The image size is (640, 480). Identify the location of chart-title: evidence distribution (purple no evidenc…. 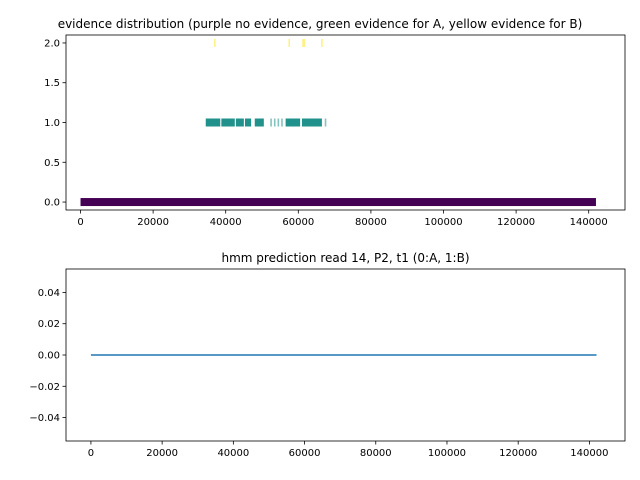
(320, 24).